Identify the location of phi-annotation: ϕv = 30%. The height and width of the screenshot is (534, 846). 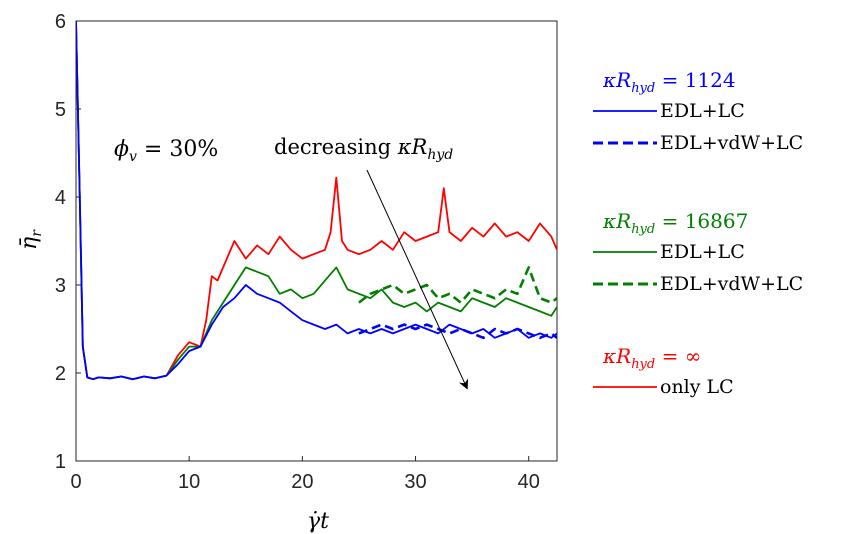
(166, 151).